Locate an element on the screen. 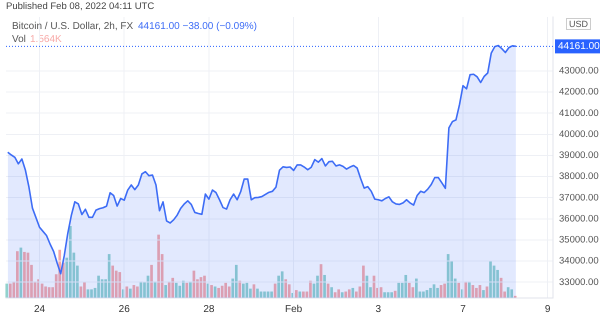  chart-subtitle: 44161.00 −38.00 (−0.09%) is located at coordinates (197, 26).